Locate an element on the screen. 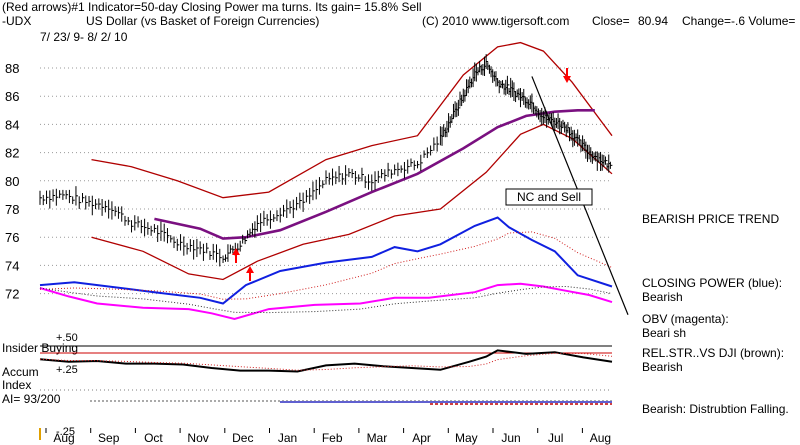 The image size is (800, 445). obv-ma-line is located at coordinates (326, 299).